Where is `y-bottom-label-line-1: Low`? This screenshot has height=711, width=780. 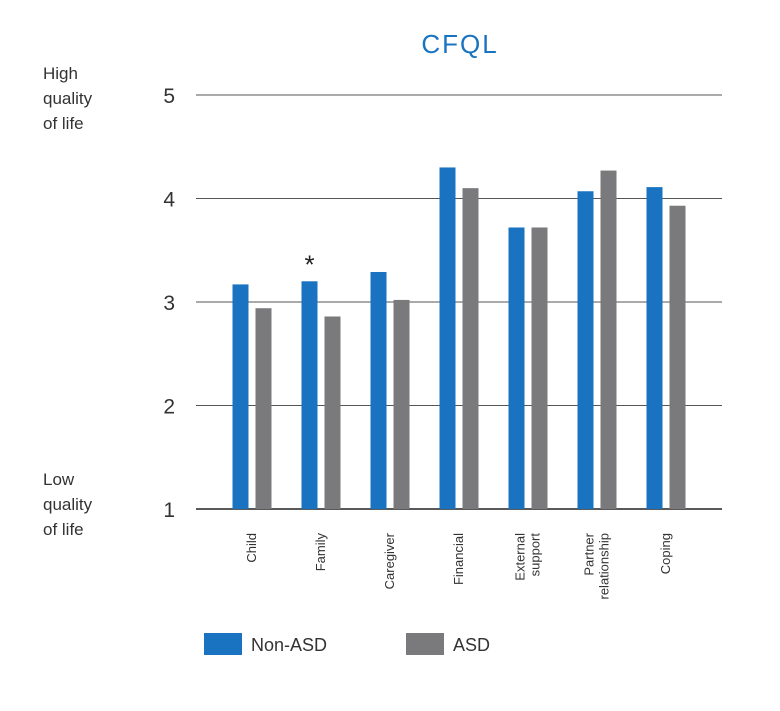 y-bottom-label-line-1: Low is located at coordinates (59, 479).